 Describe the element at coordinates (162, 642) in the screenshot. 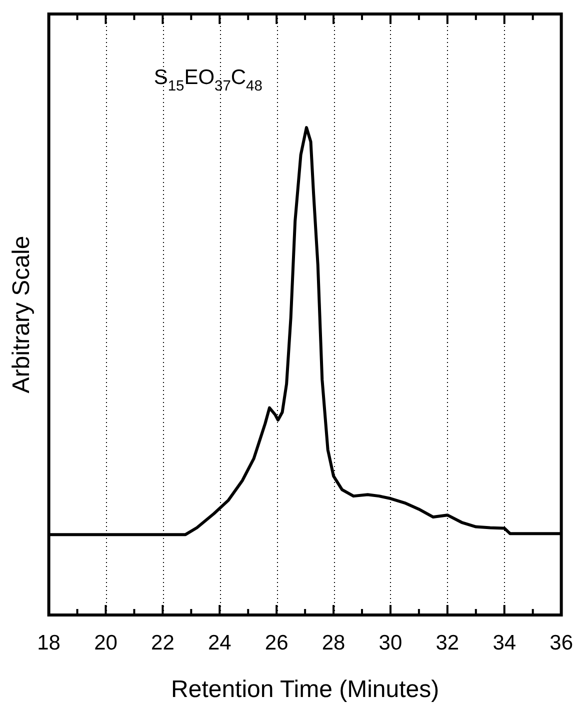

I see `x-tick-label: 22` at that location.